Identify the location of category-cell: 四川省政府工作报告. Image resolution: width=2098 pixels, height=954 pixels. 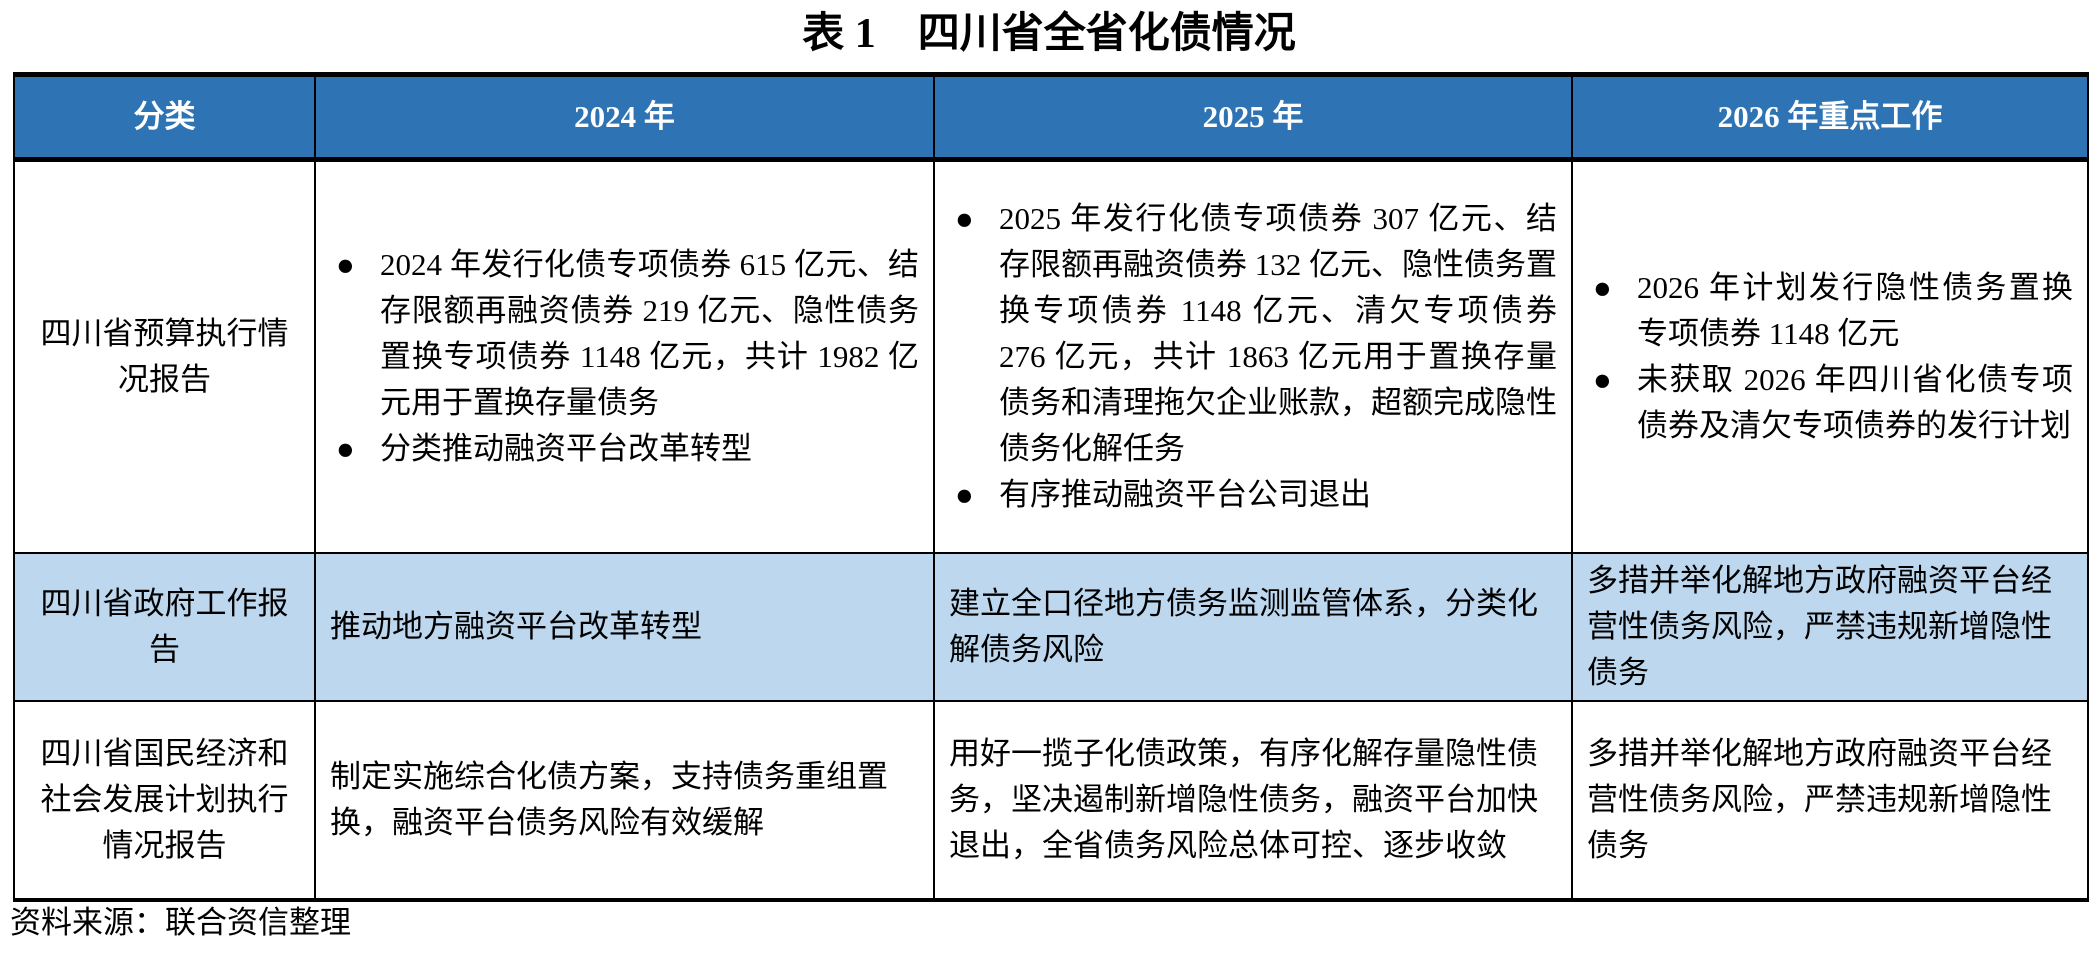
(164, 627).